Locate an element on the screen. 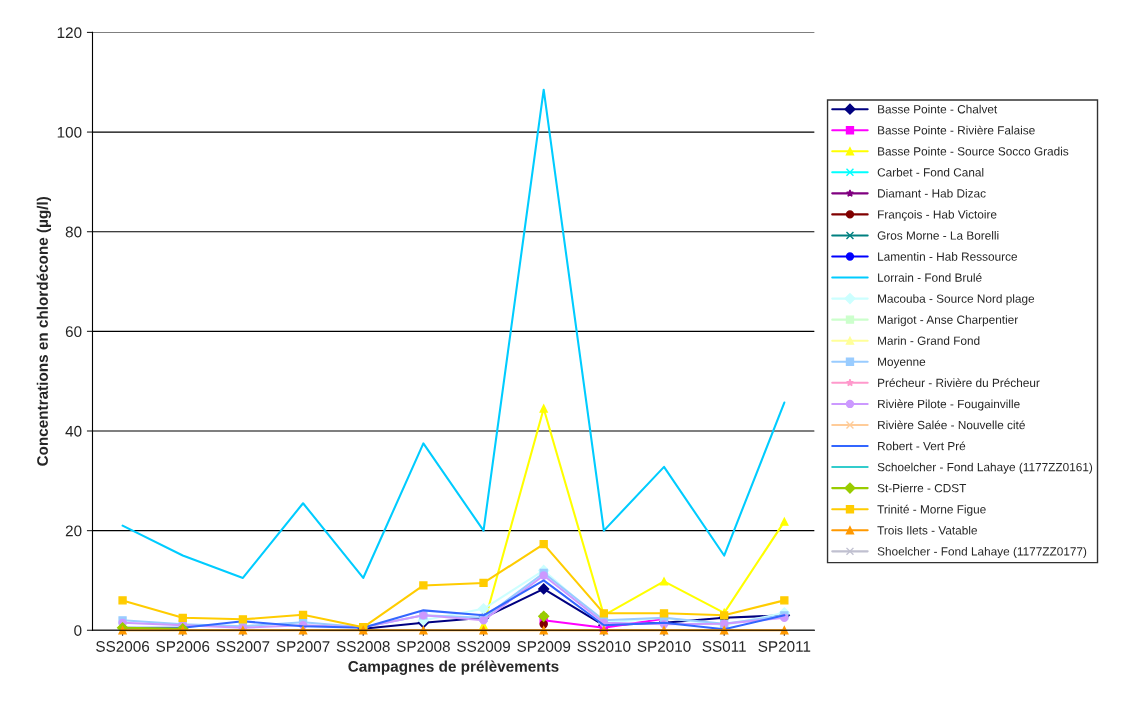  legend-label: St-Pierre - CDST is located at coordinates (922, 488).